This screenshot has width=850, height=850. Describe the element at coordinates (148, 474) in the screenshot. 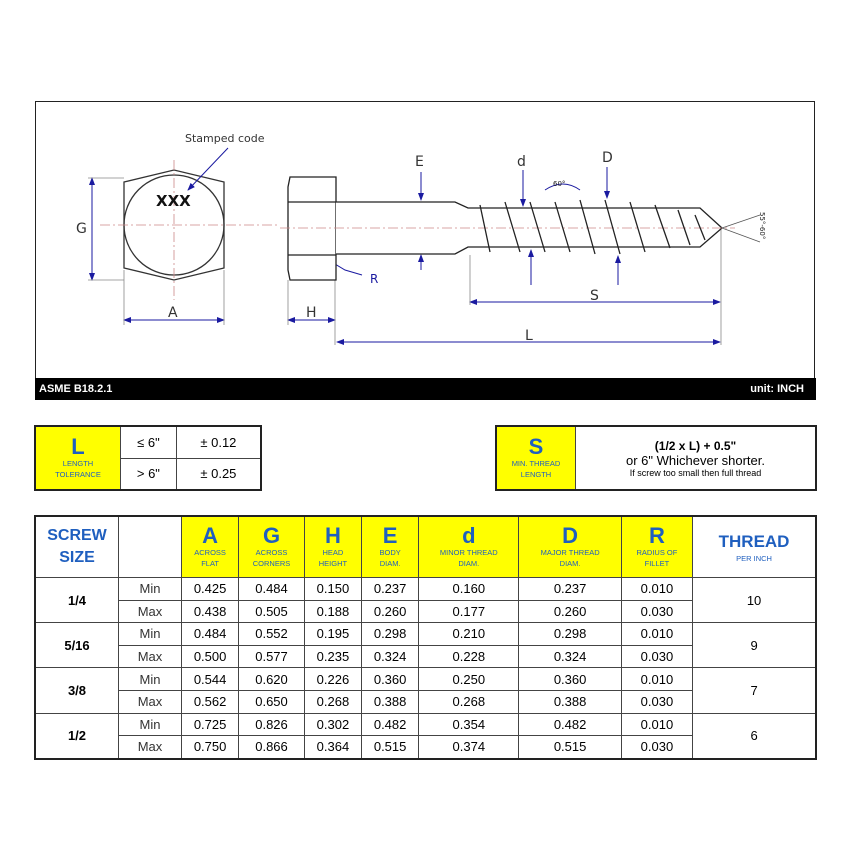

I see `tol-cond: > 6"` at that location.